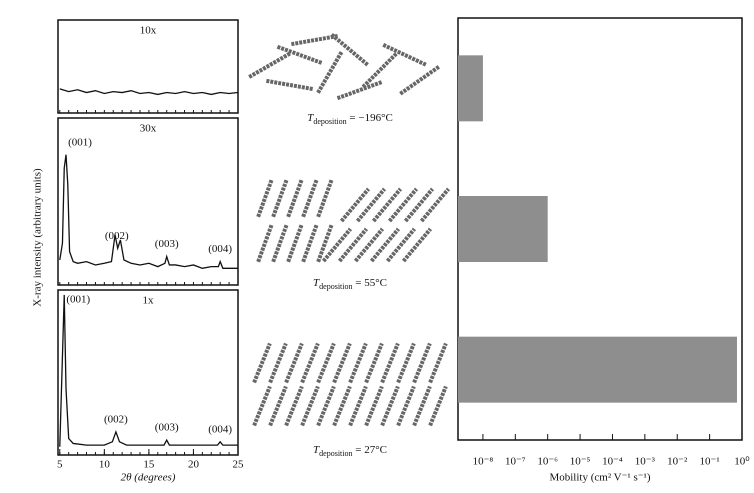  What do you see at coordinates (370, 450) in the screenshot?
I see `temperature: = 27°C` at bounding box center [370, 450].